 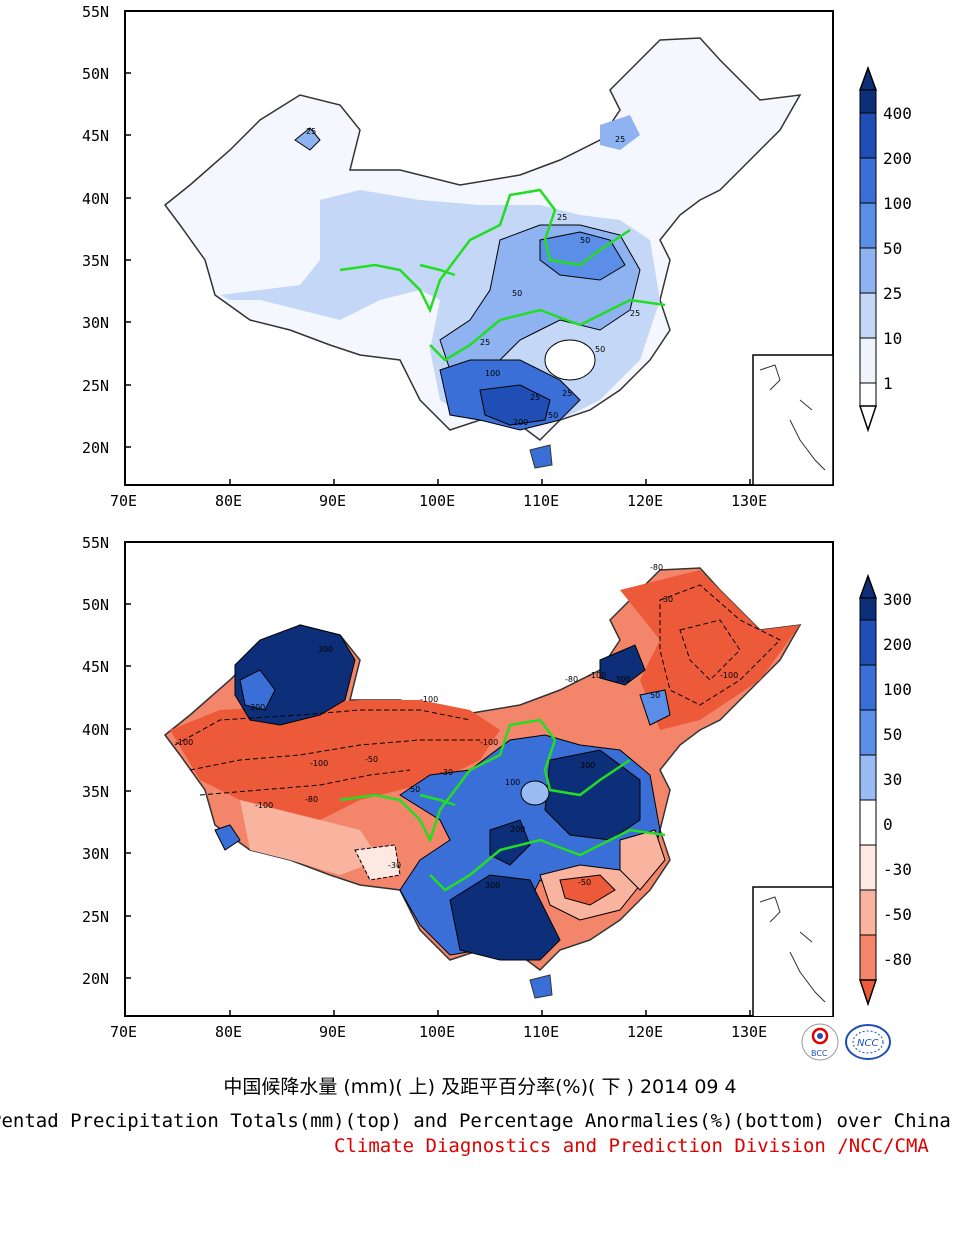 I want to click on top-lat-ticks: 55N 50N 45N 40N 35N 30N 25N 20N, so click(x=95, y=230).